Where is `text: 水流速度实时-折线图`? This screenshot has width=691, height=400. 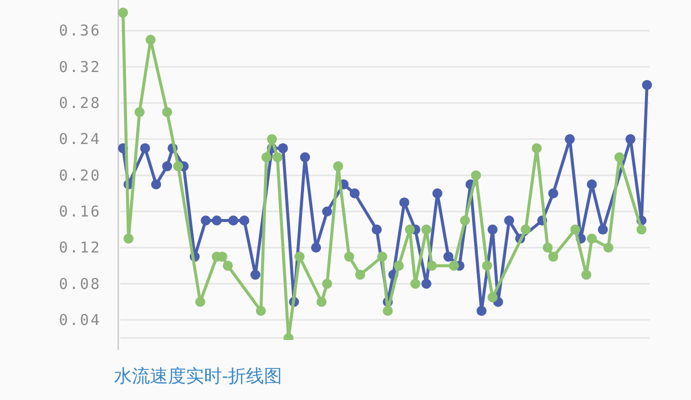 text: 水流速度实时-折线图 is located at coordinates (198, 376).